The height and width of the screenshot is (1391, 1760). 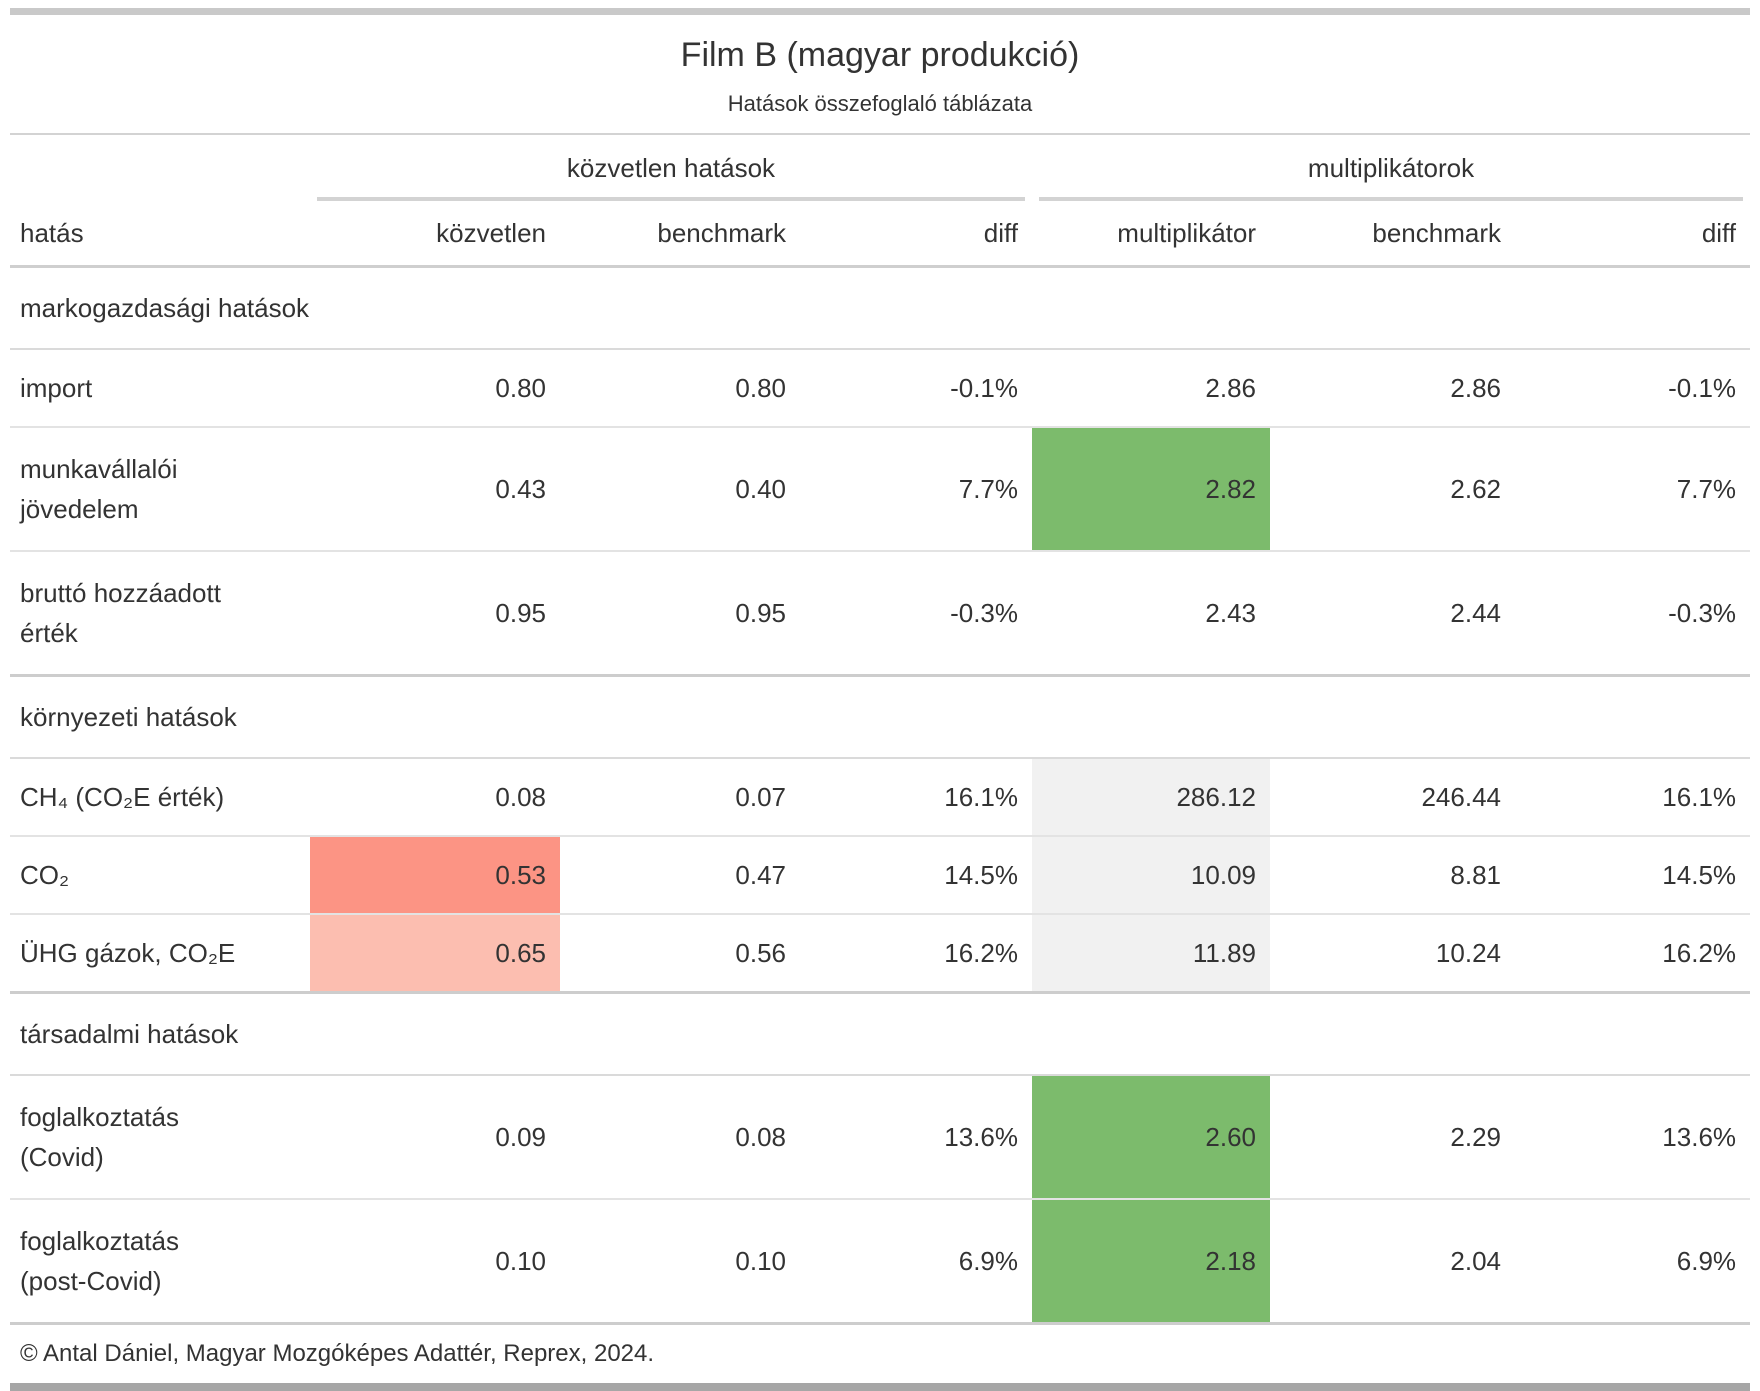 What do you see at coordinates (671, 177) in the screenshot?
I see `spanner-direct-effects-label: közvetlen hatások` at bounding box center [671, 177].